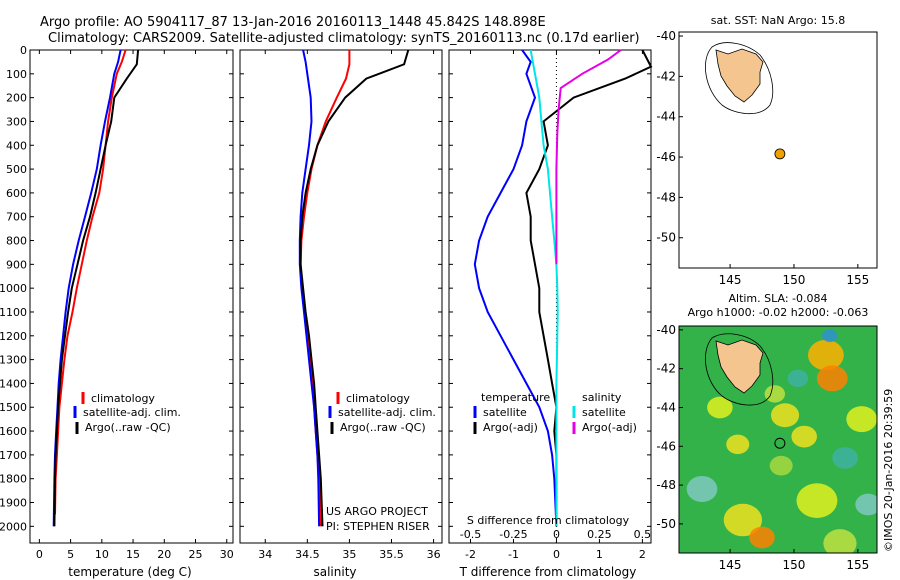  Describe the element at coordinates (602, 397) in the screenshot. I see `legend-salinity-title: salinity` at that location.